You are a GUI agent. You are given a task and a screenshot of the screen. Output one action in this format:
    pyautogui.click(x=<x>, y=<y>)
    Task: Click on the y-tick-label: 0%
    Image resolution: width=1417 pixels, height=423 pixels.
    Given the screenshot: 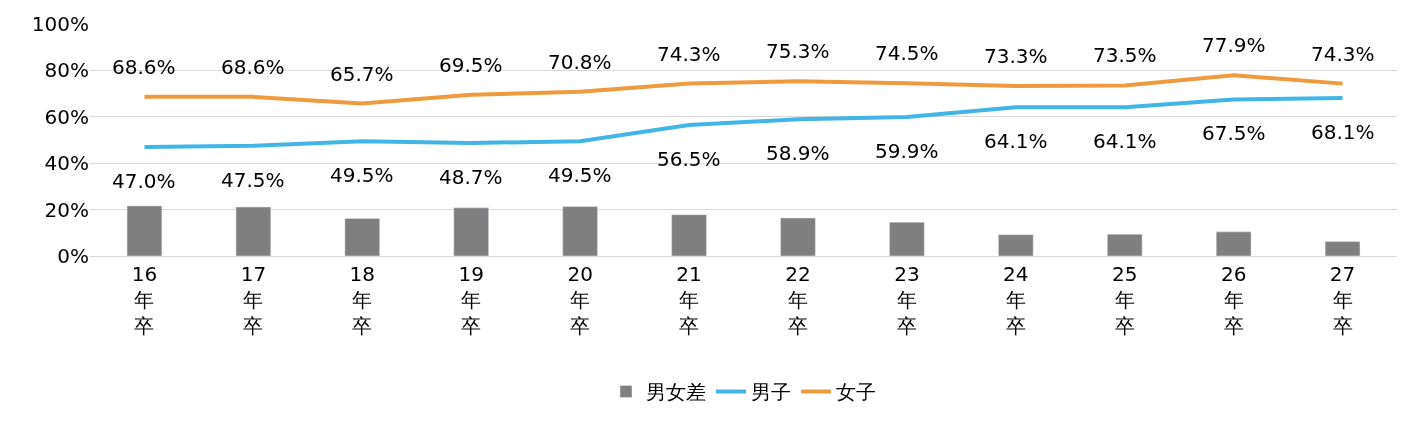 What is the action you would take?
    pyautogui.click(x=73, y=256)
    